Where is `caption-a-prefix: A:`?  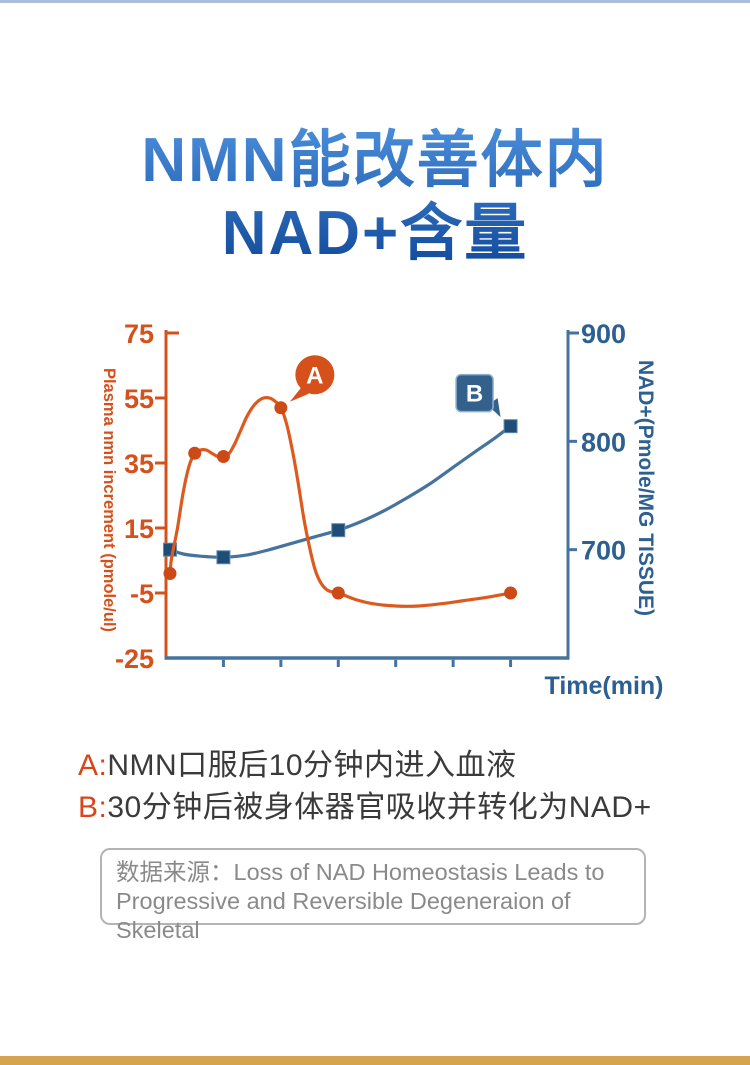
caption-a-prefix: A: is located at coordinates (93, 765).